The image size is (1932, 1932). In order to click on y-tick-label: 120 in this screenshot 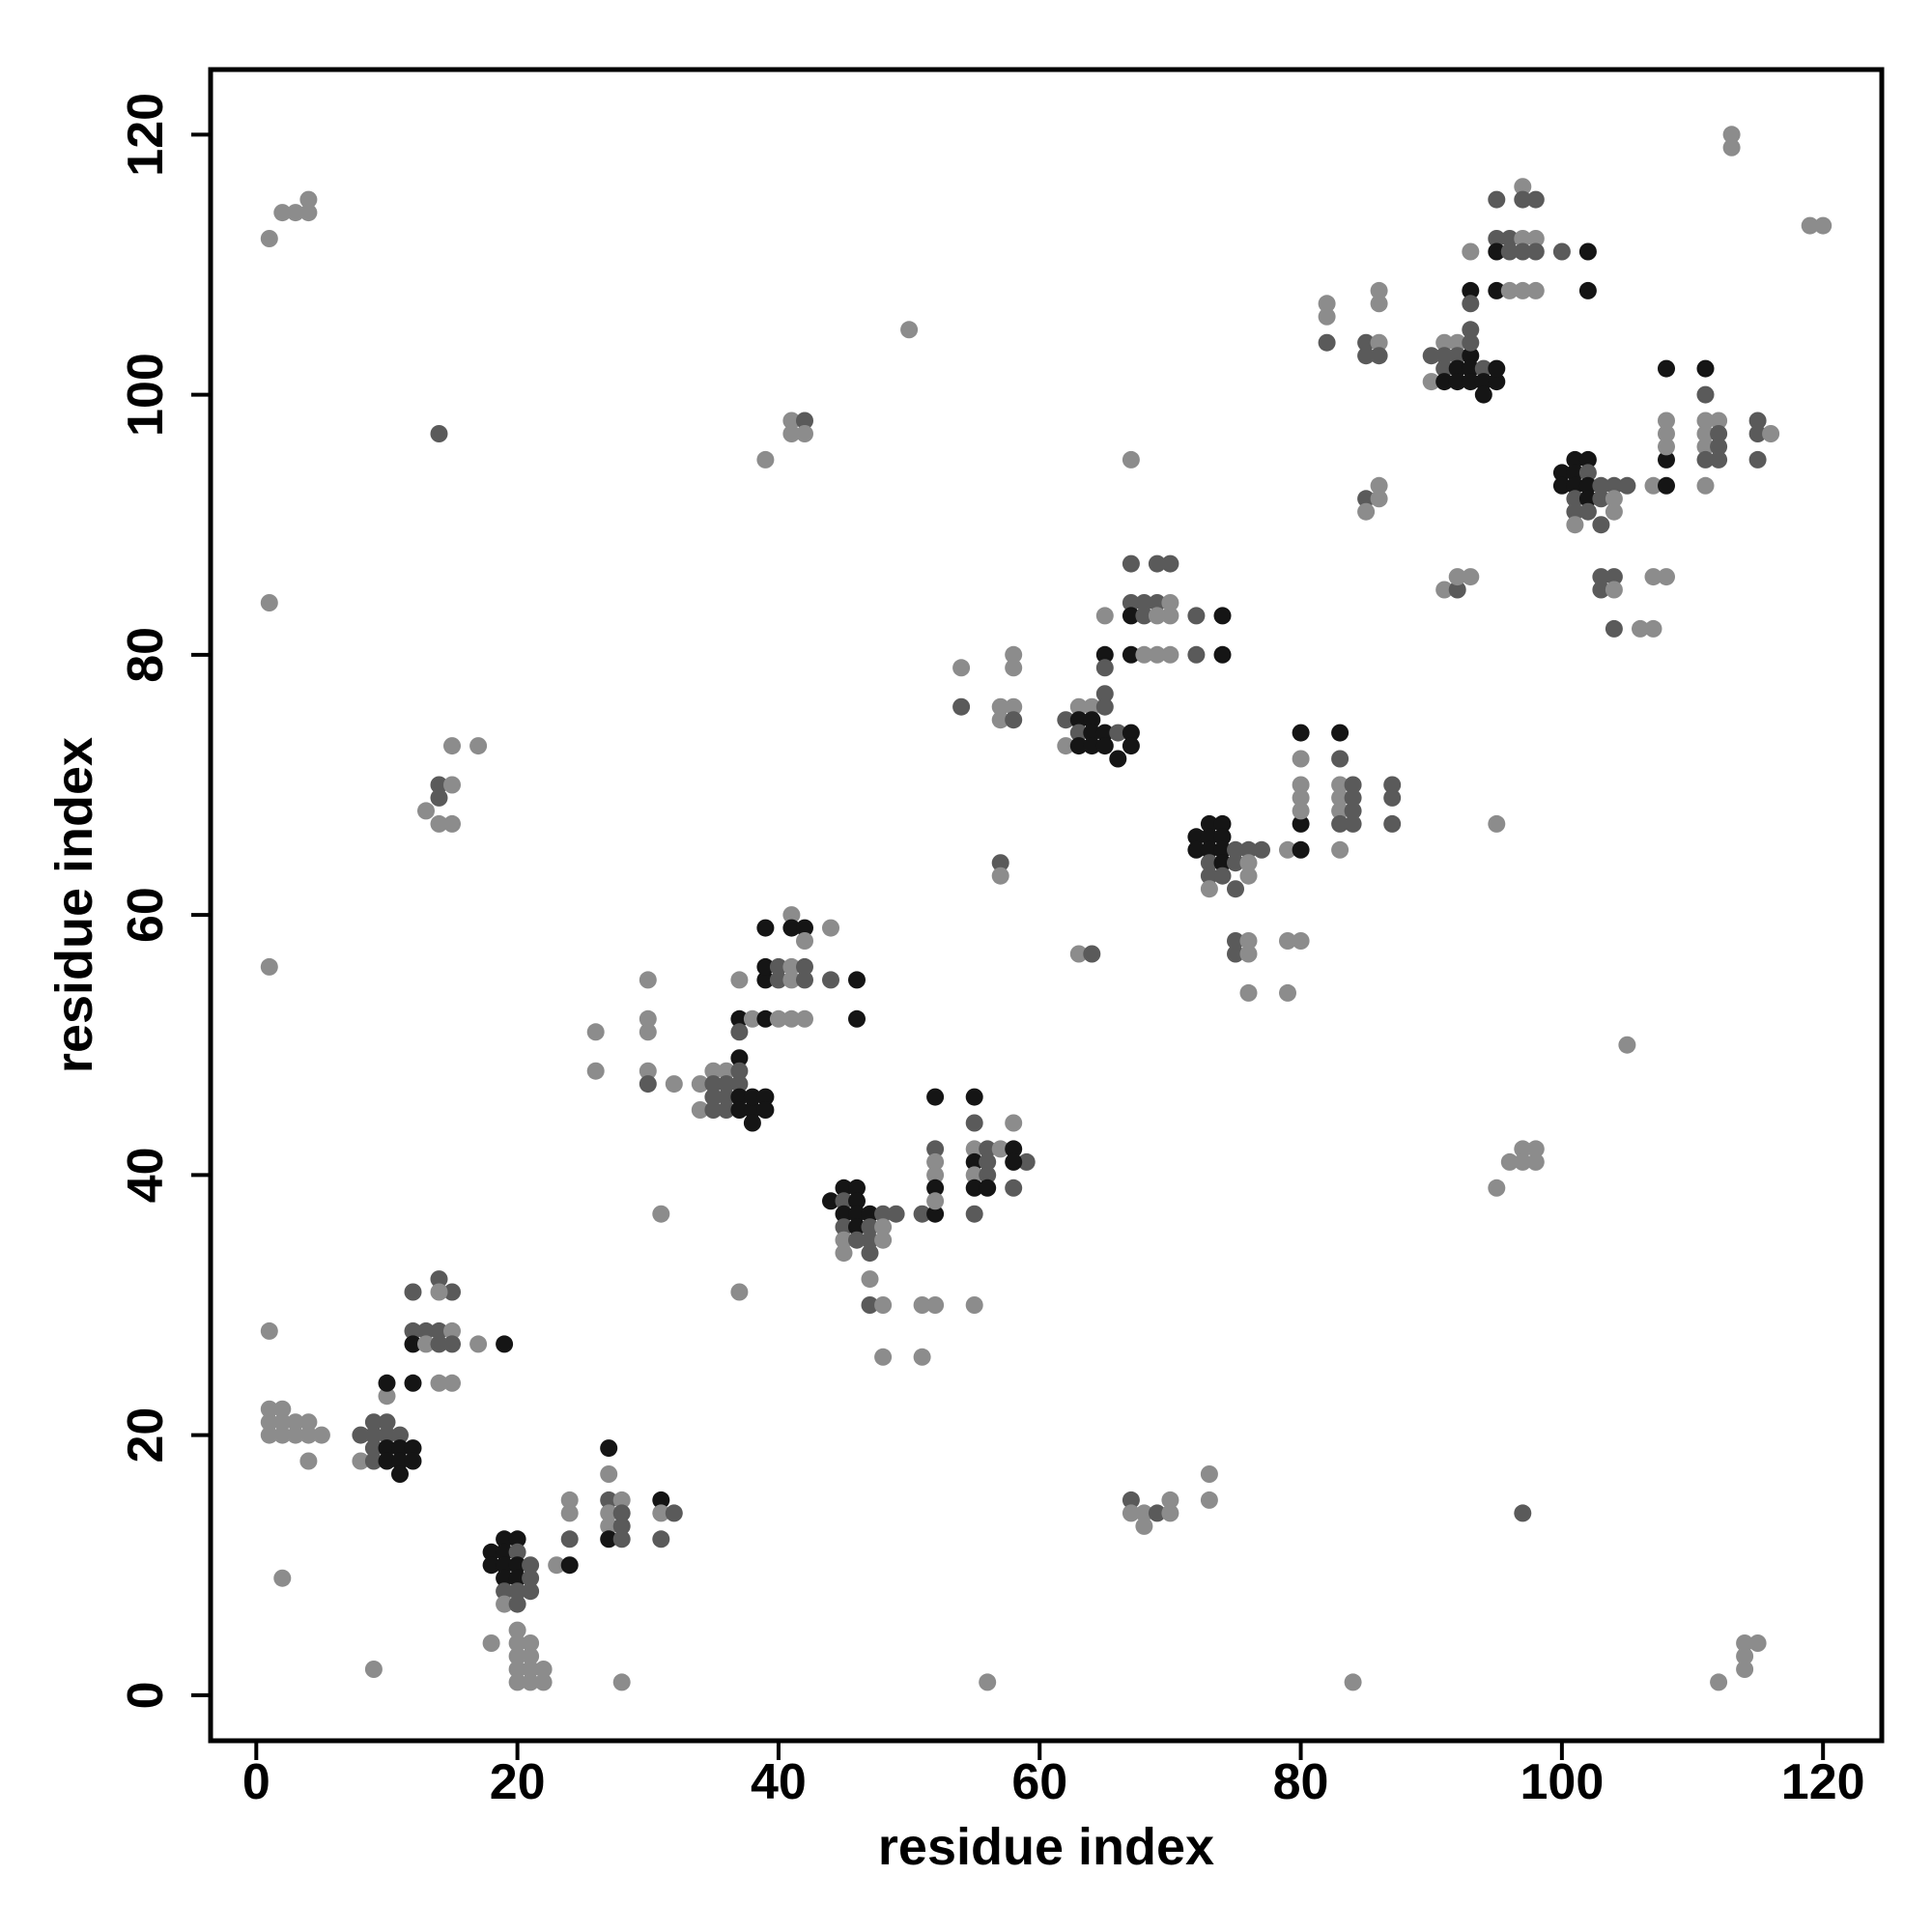, I will do `click(146, 135)`.